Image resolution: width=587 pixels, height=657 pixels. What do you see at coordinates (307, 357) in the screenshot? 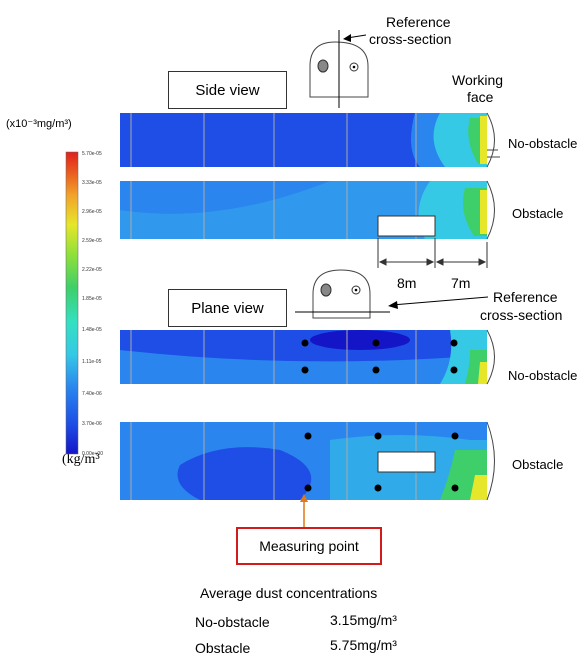
I see `plane-view-no-obstacle-panel` at bounding box center [307, 357].